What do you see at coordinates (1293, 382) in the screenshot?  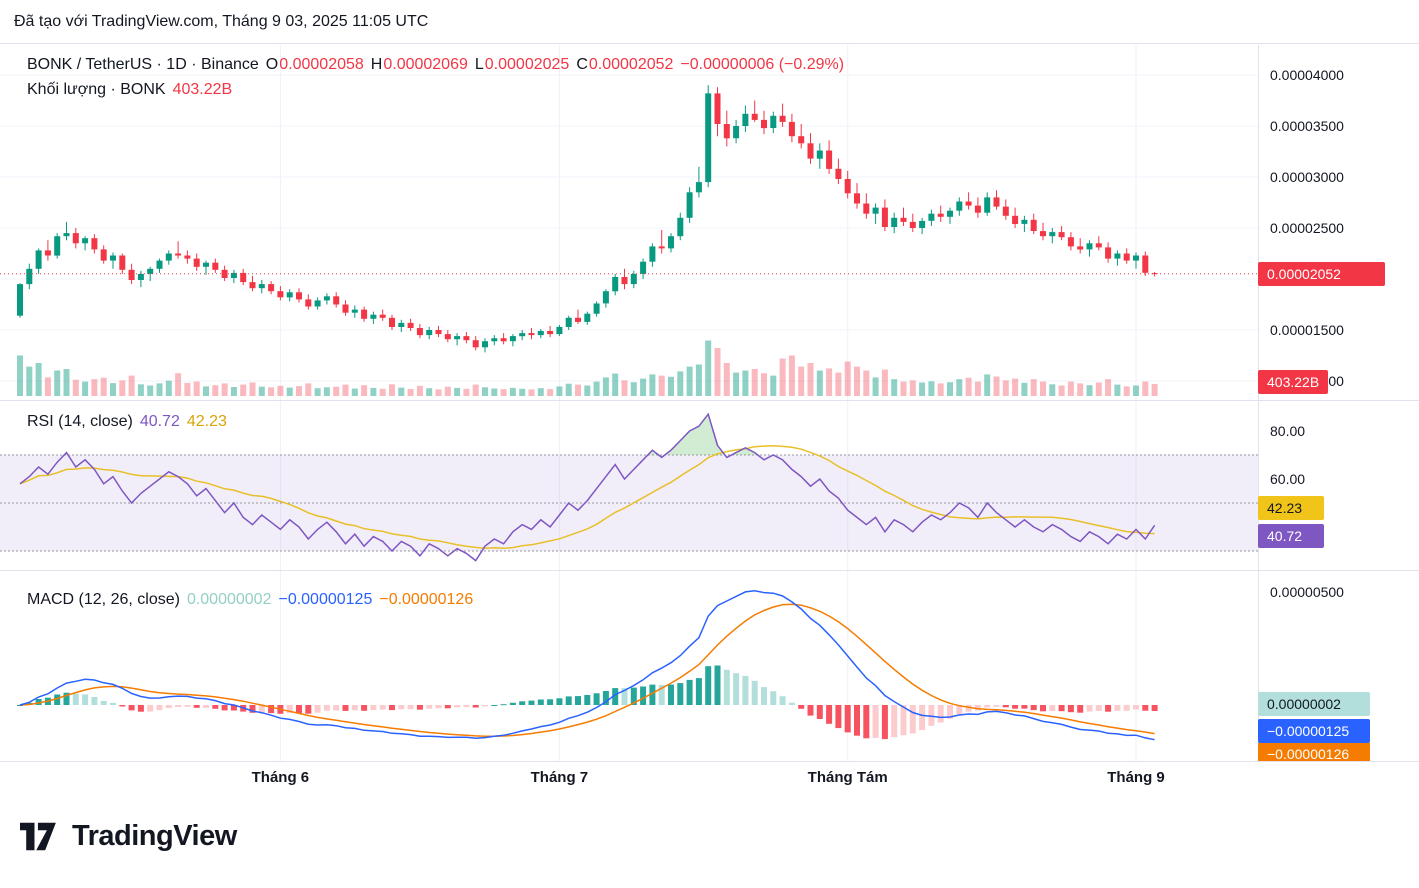 I see `volume-axis-badge: 403.22B` at bounding box center [1293, 382].